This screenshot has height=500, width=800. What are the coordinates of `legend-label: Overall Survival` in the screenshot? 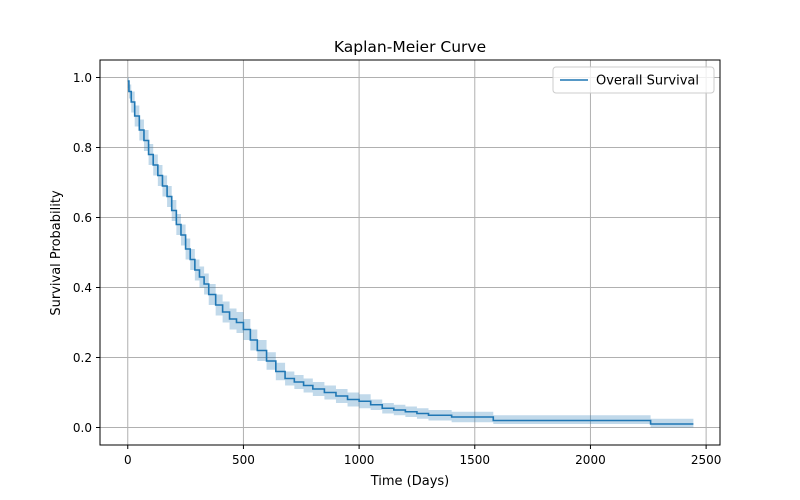 It's located at (647, 81).